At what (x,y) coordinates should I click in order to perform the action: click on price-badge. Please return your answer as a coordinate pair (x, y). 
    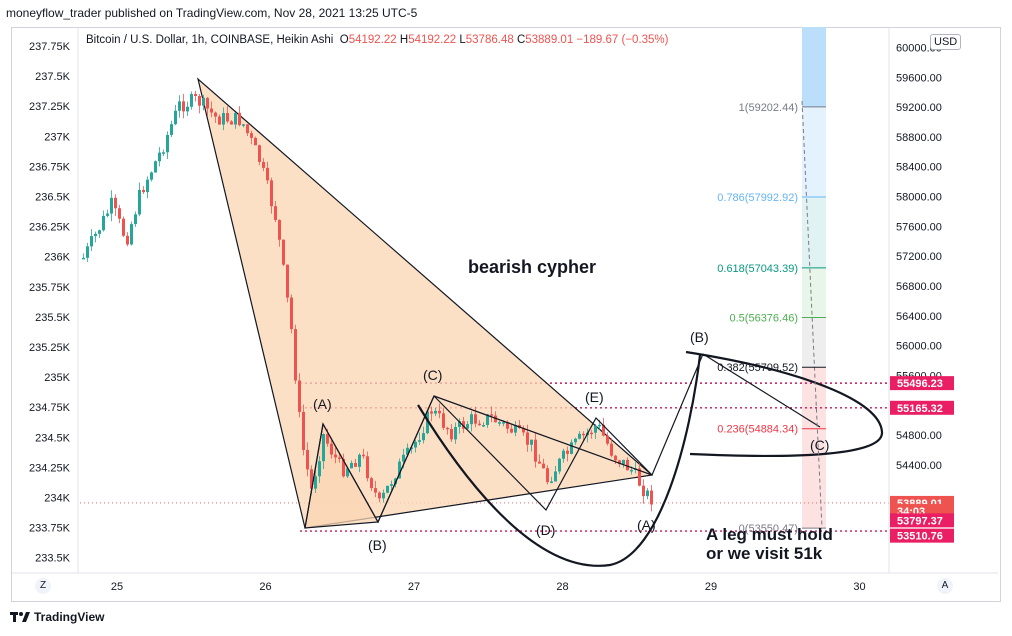
    Looking at the image, I should click on (922, 407).